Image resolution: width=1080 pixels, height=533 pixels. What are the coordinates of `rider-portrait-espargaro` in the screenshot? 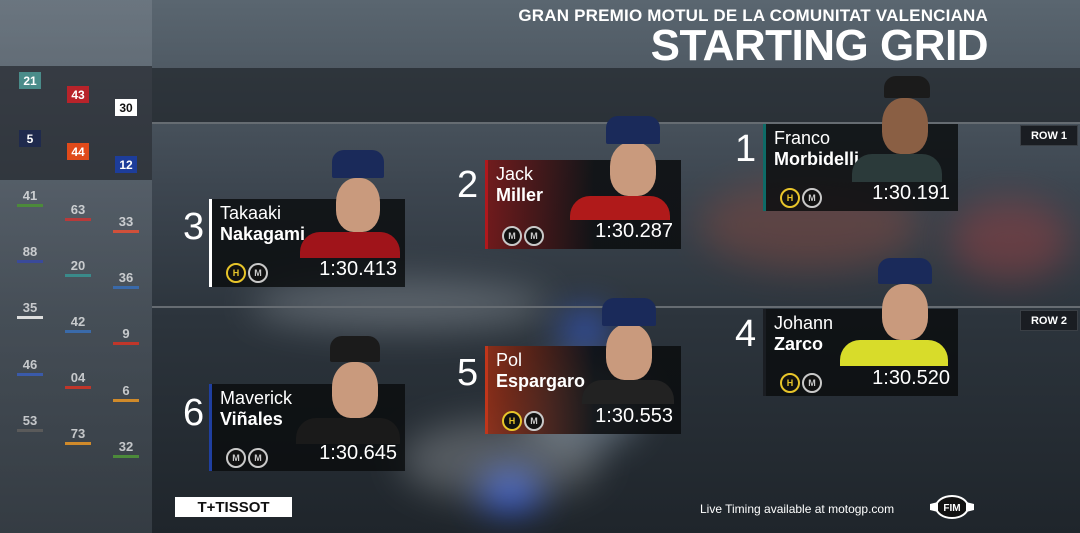 It's located at (628, 350).